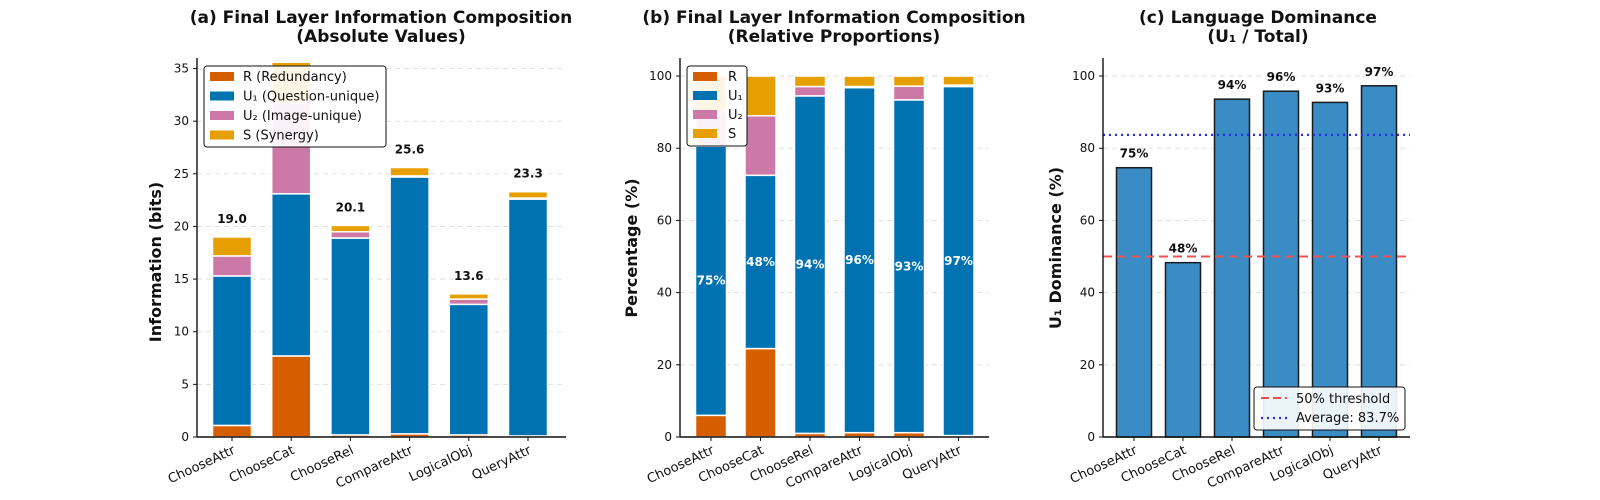 Image resolution: width=1600 pixels, height=500 pixels. Describe the element at coordinates (181, 174) in the screenshot. I see `y-tick-label: 25` at that location.